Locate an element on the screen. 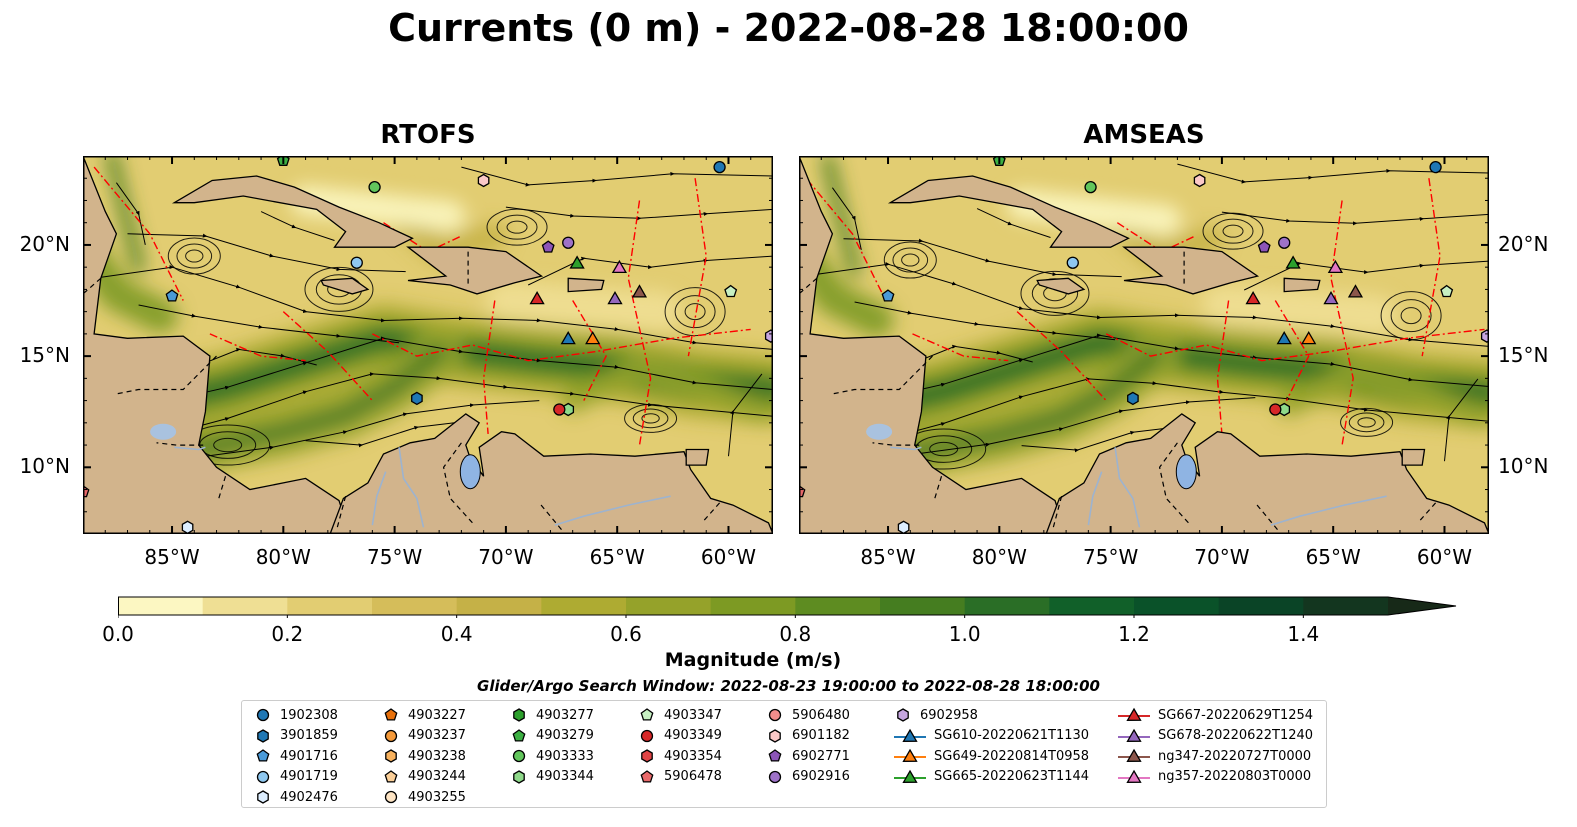 The height and width of the screenshot is (827, 1577). legend-label: 4903255 is located at coordinates (437, 797).